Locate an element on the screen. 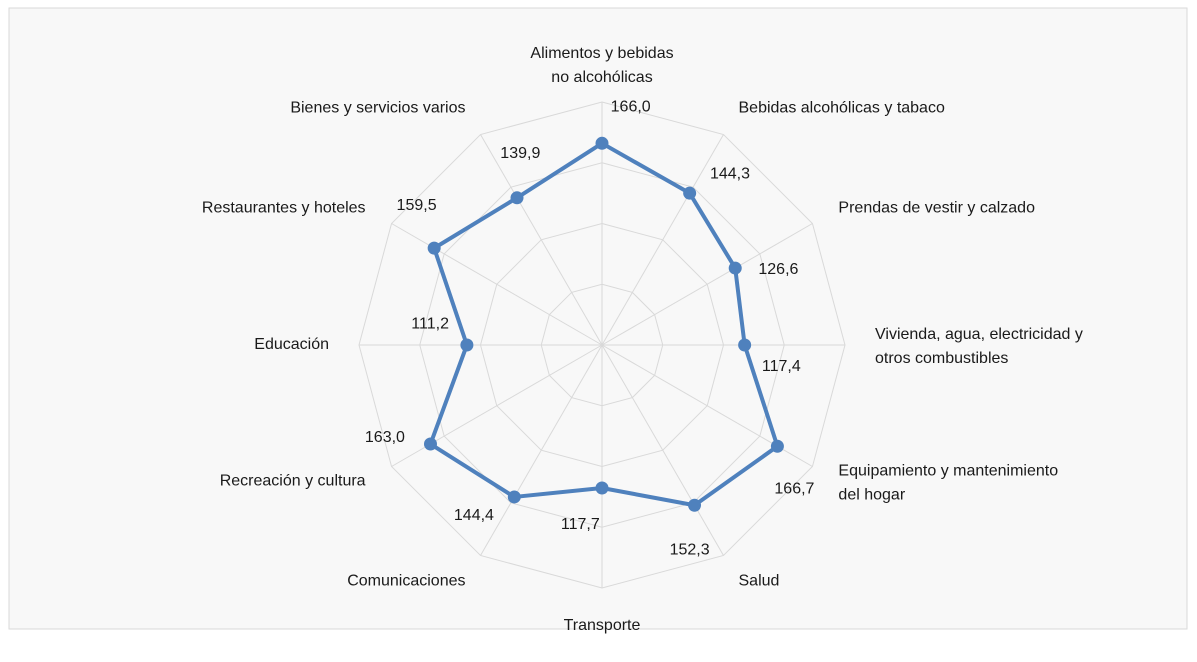 This screenshot has width=1197, height=662. category-label: Bienes y servicios varios is located at coordinates (377, 108).